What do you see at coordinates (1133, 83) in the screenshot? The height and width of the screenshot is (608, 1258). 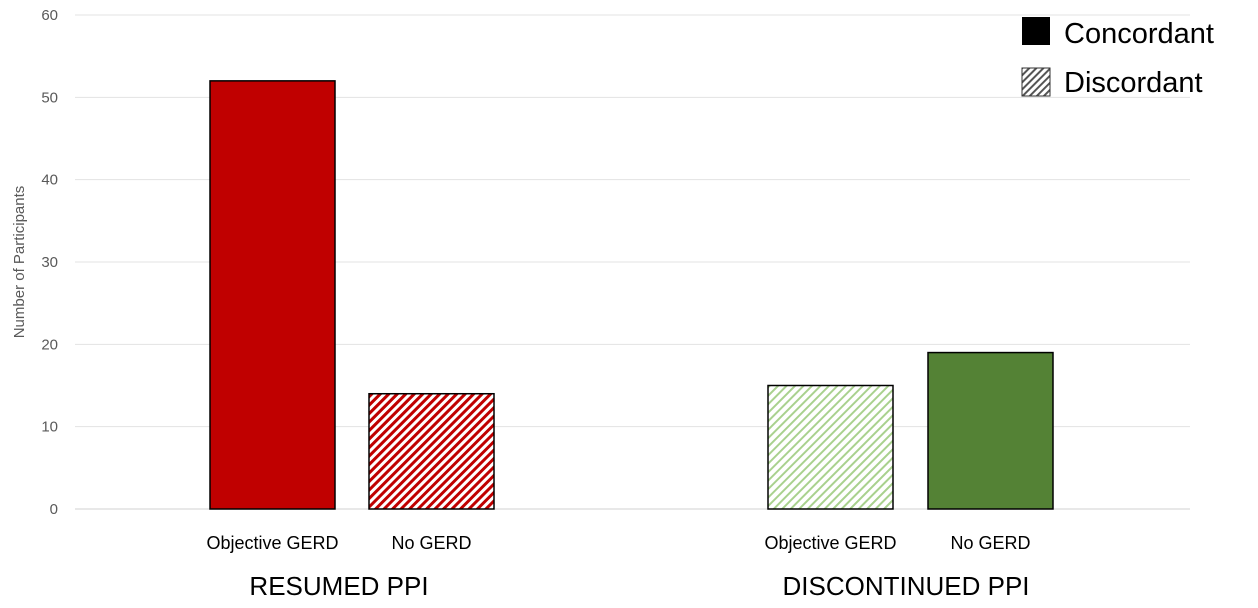 I see `legend-discordant-label: Discordant` at bounding box center [1133, 83].